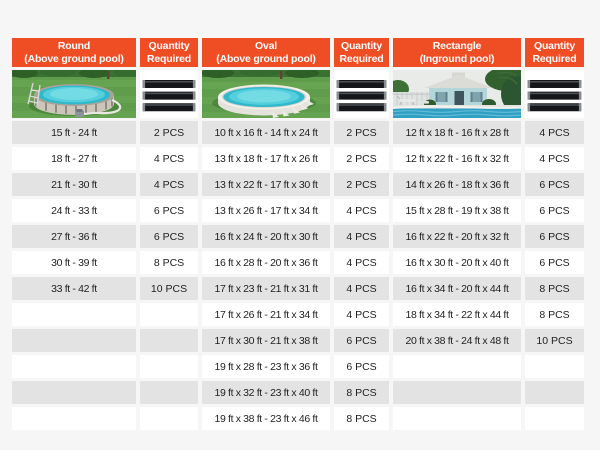 The image size is (600, 450). I want to click on header-rectangle-column: Rectangle (Inground pool), so click(457, 52).